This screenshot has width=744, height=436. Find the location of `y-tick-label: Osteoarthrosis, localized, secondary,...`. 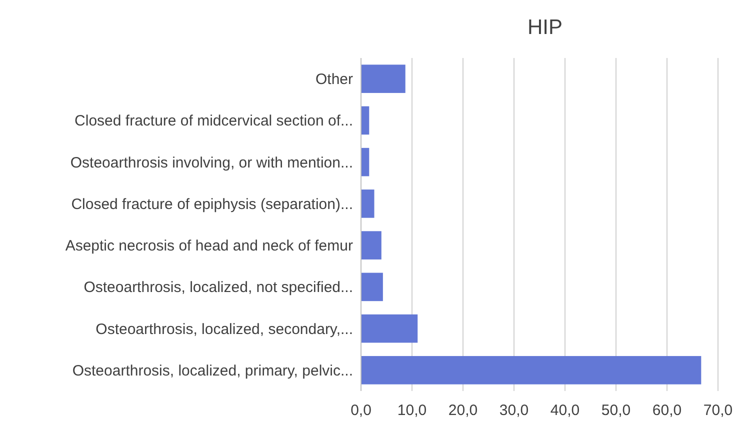

y-tick-label: Osteoarthrosis, localized, secondary,... is located at coordinates (224, 329).